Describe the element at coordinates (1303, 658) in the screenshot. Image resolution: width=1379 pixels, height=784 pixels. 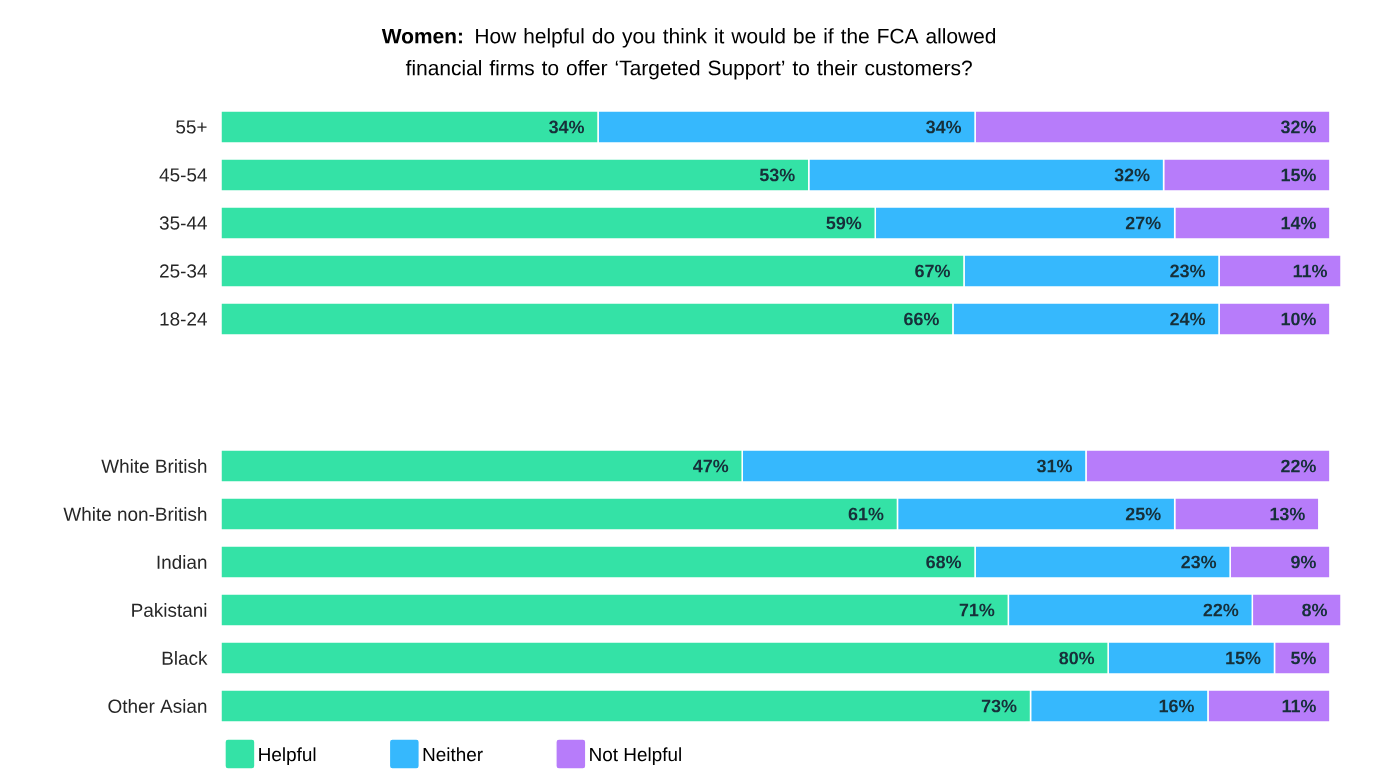
I see `data-label: 5%` at that location.